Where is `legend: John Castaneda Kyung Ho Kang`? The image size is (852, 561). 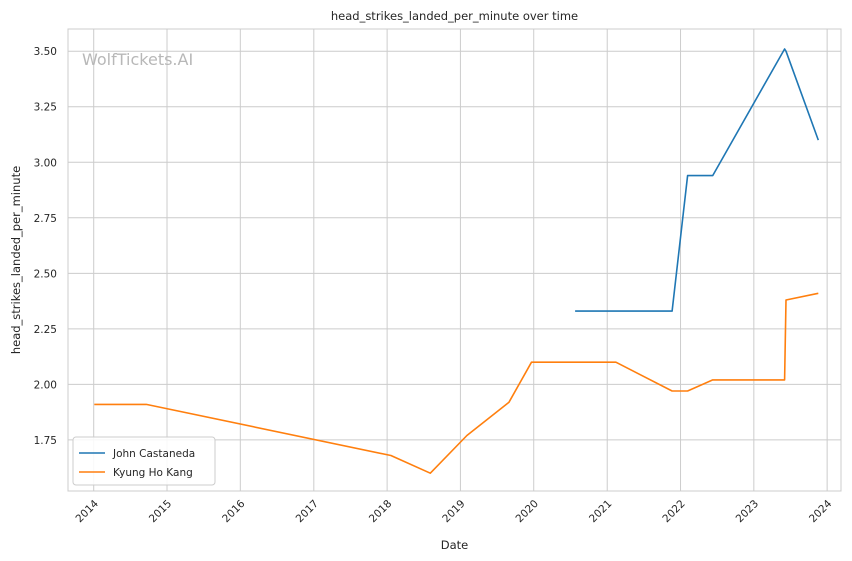
legend: John Castaneda Kyung Ho Kang is located at coordinates (144, 461).